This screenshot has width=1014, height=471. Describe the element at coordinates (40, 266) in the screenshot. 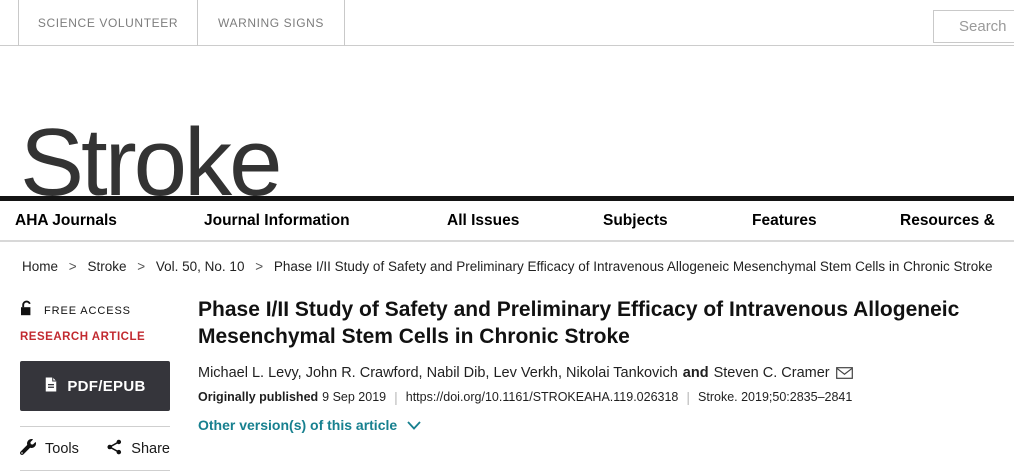

I see `breadcrumb-link-home: Home` at that location.